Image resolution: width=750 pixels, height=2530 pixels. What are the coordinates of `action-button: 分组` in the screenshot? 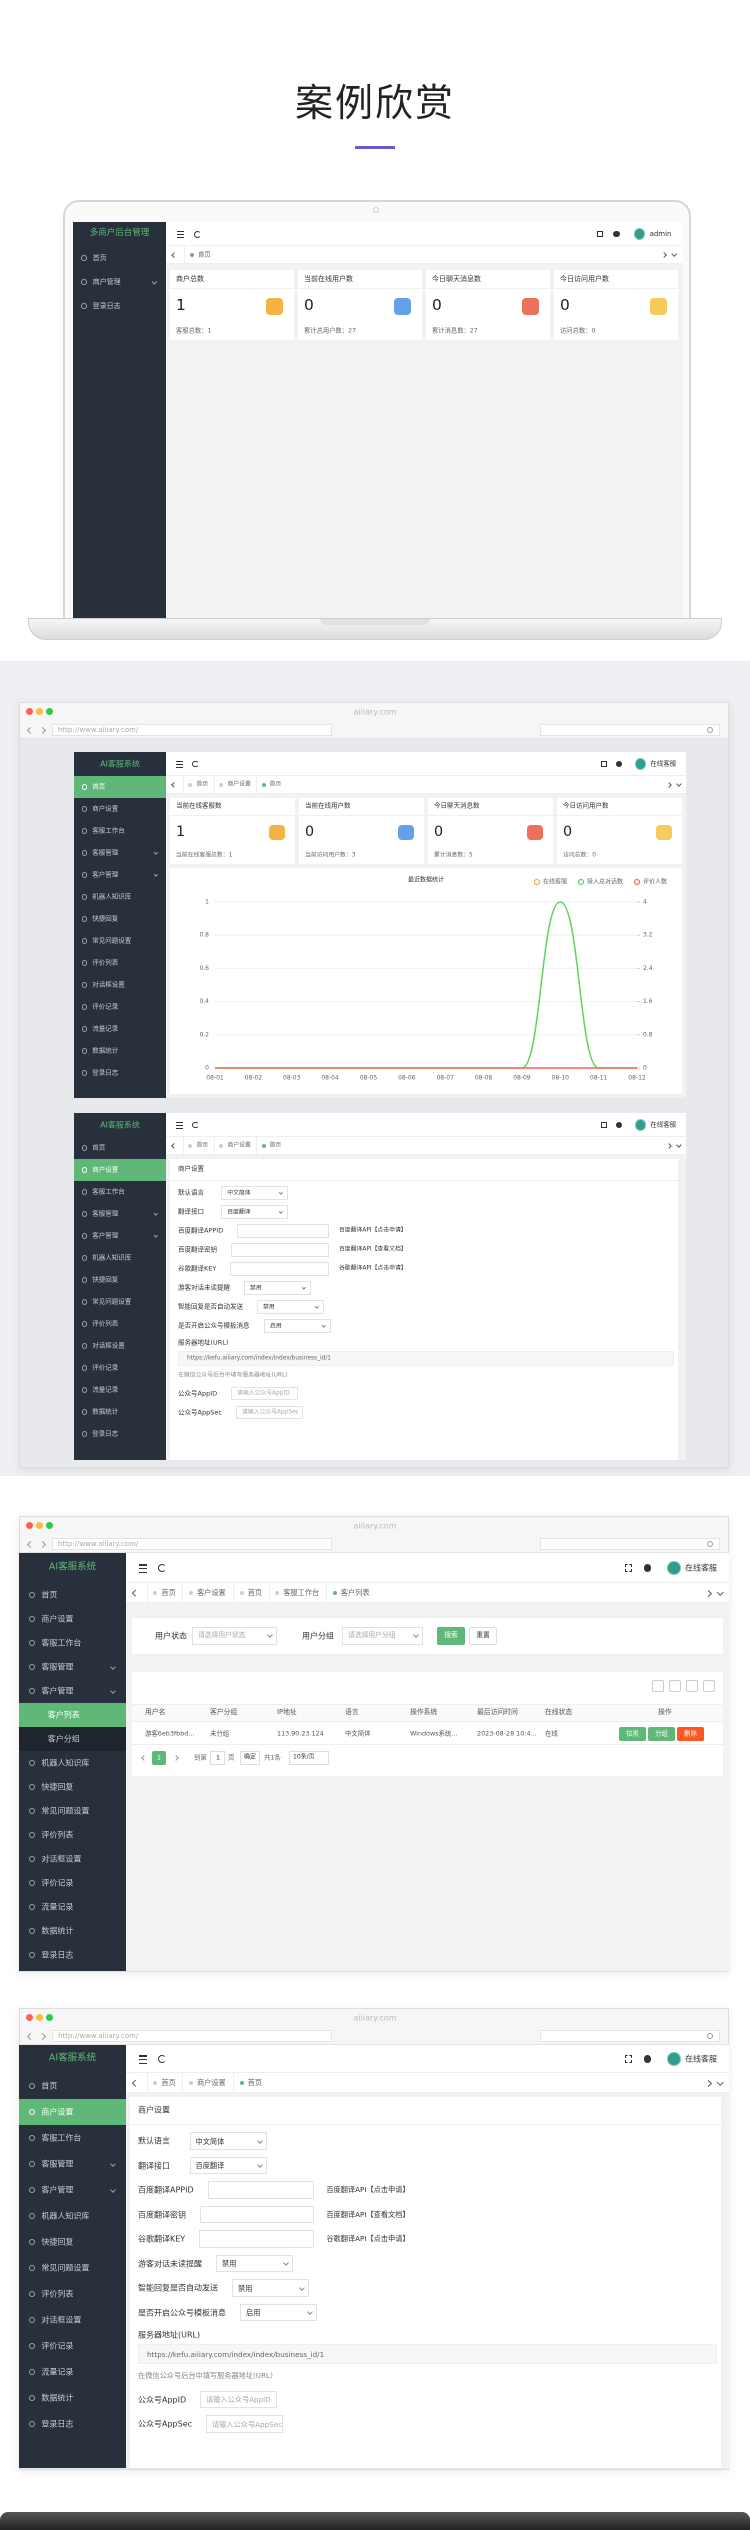 It's located at (661, 1734).